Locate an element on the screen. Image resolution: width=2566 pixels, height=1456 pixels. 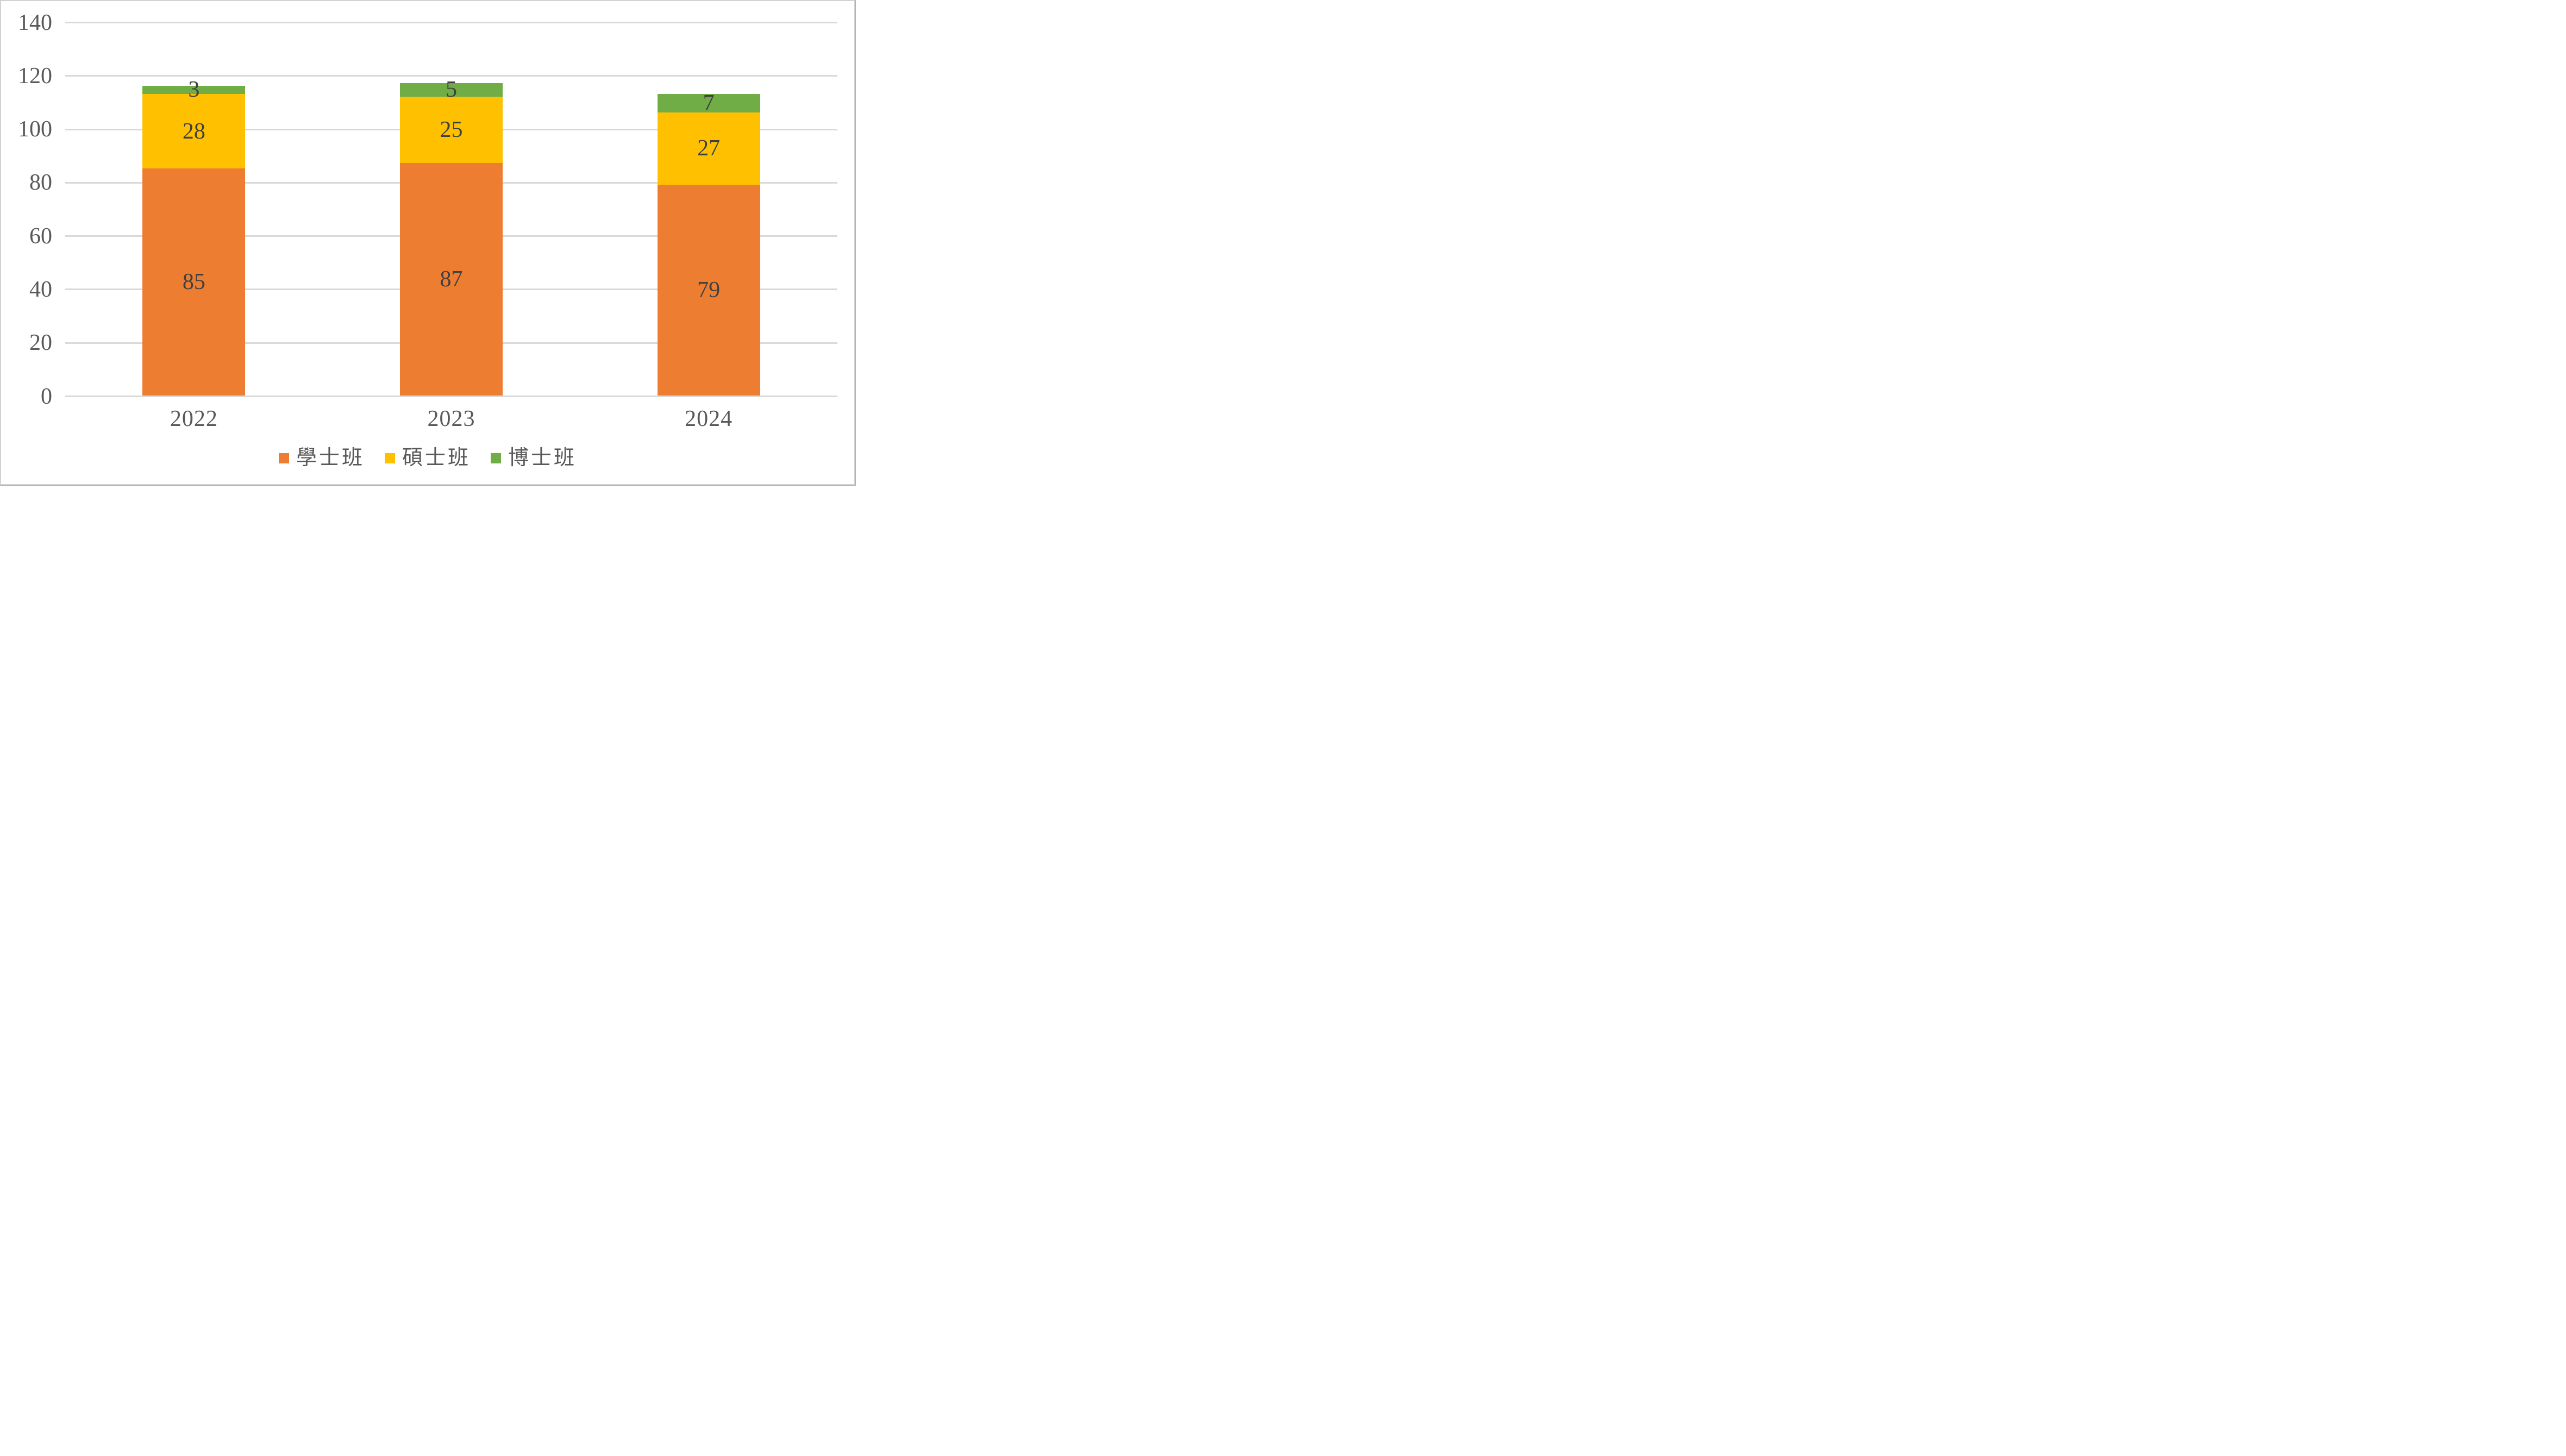
plot-area: 85 28 3 87 25 5 79 27 7 is located at coordinates (451, 209).